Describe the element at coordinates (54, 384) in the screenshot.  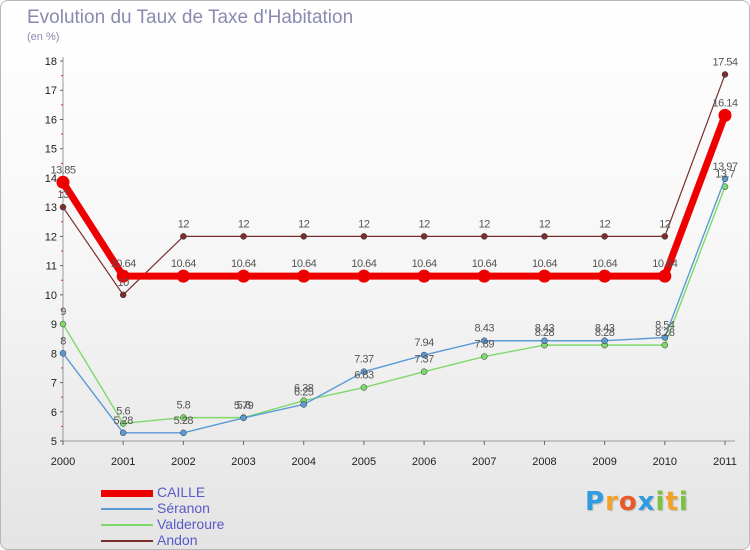
I see `y-tick-label: 7` at that location.